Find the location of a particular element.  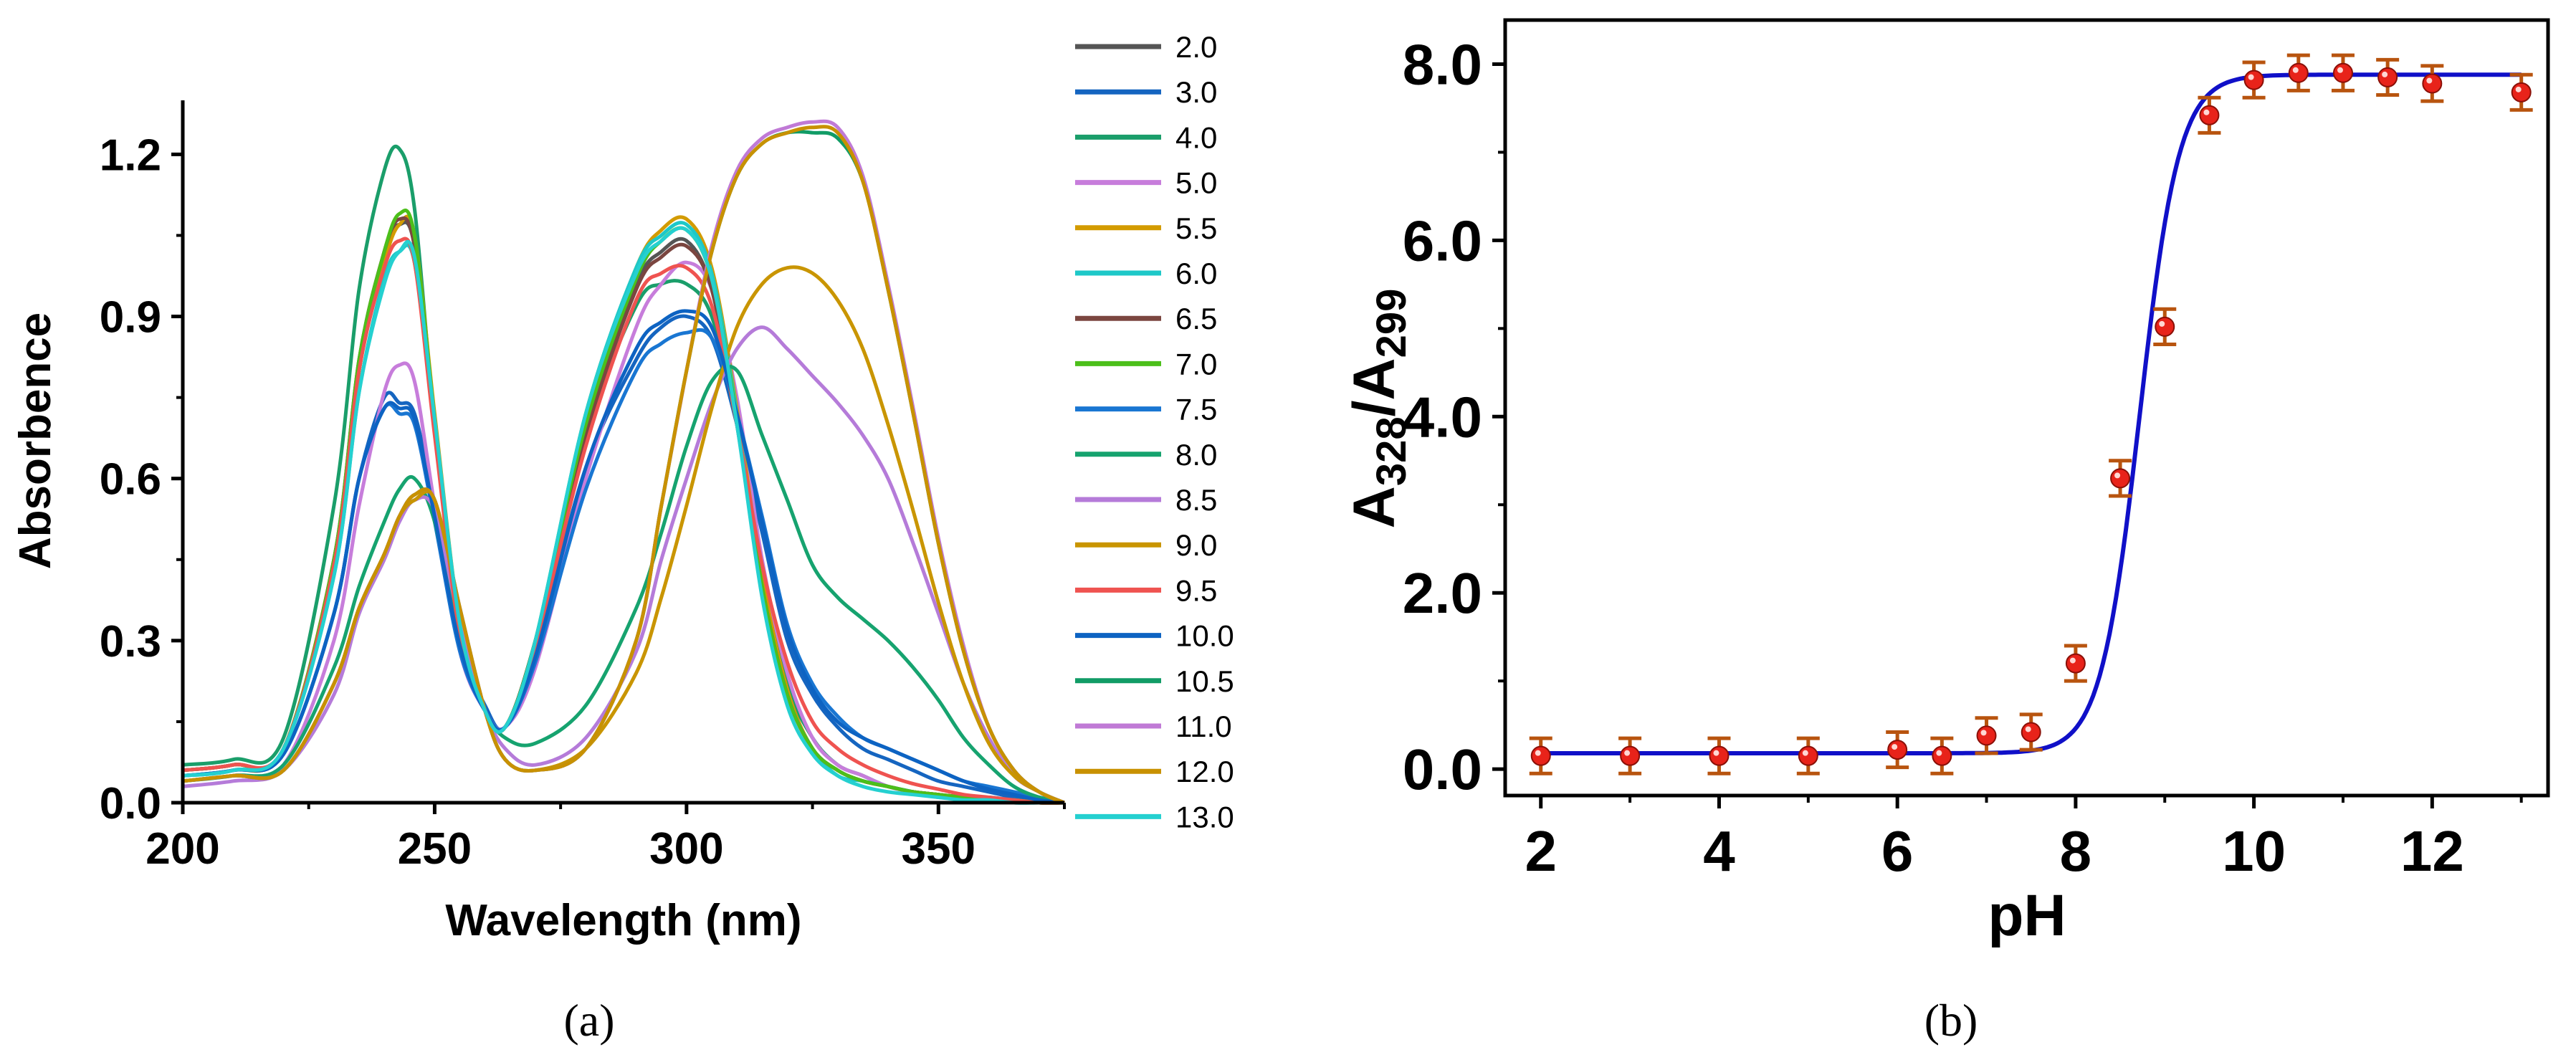

a-y-tick-label: 0.3 is located at coordinates (130, 642).